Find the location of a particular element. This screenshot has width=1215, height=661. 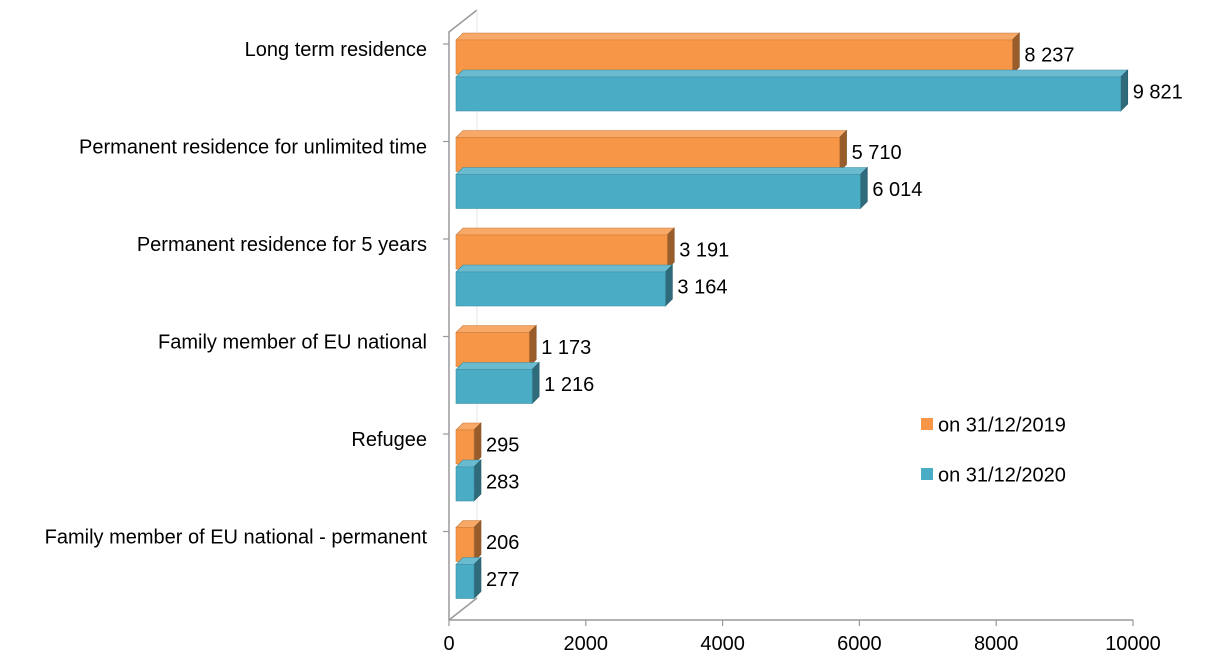

data-label: 206 is located at coordinates (502, 543).